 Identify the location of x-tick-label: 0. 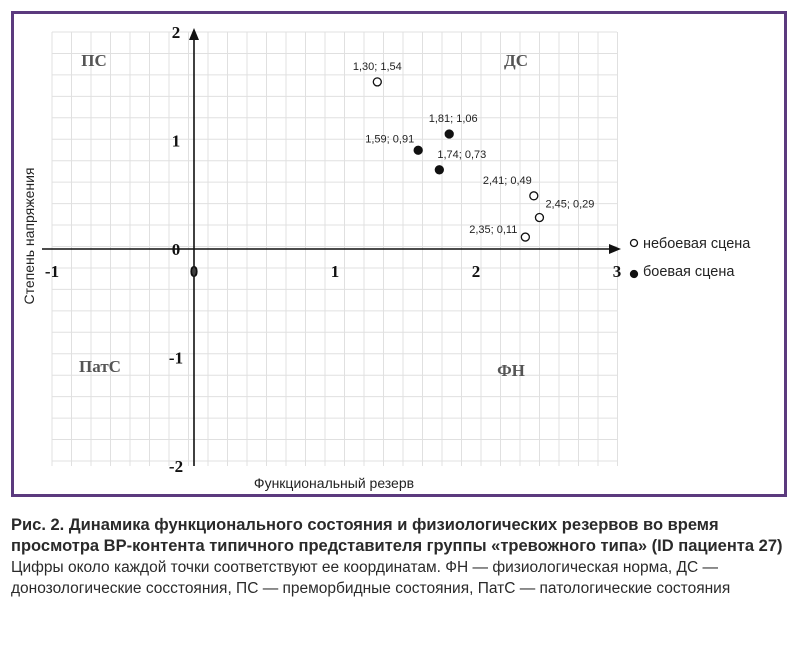
(194, 271).